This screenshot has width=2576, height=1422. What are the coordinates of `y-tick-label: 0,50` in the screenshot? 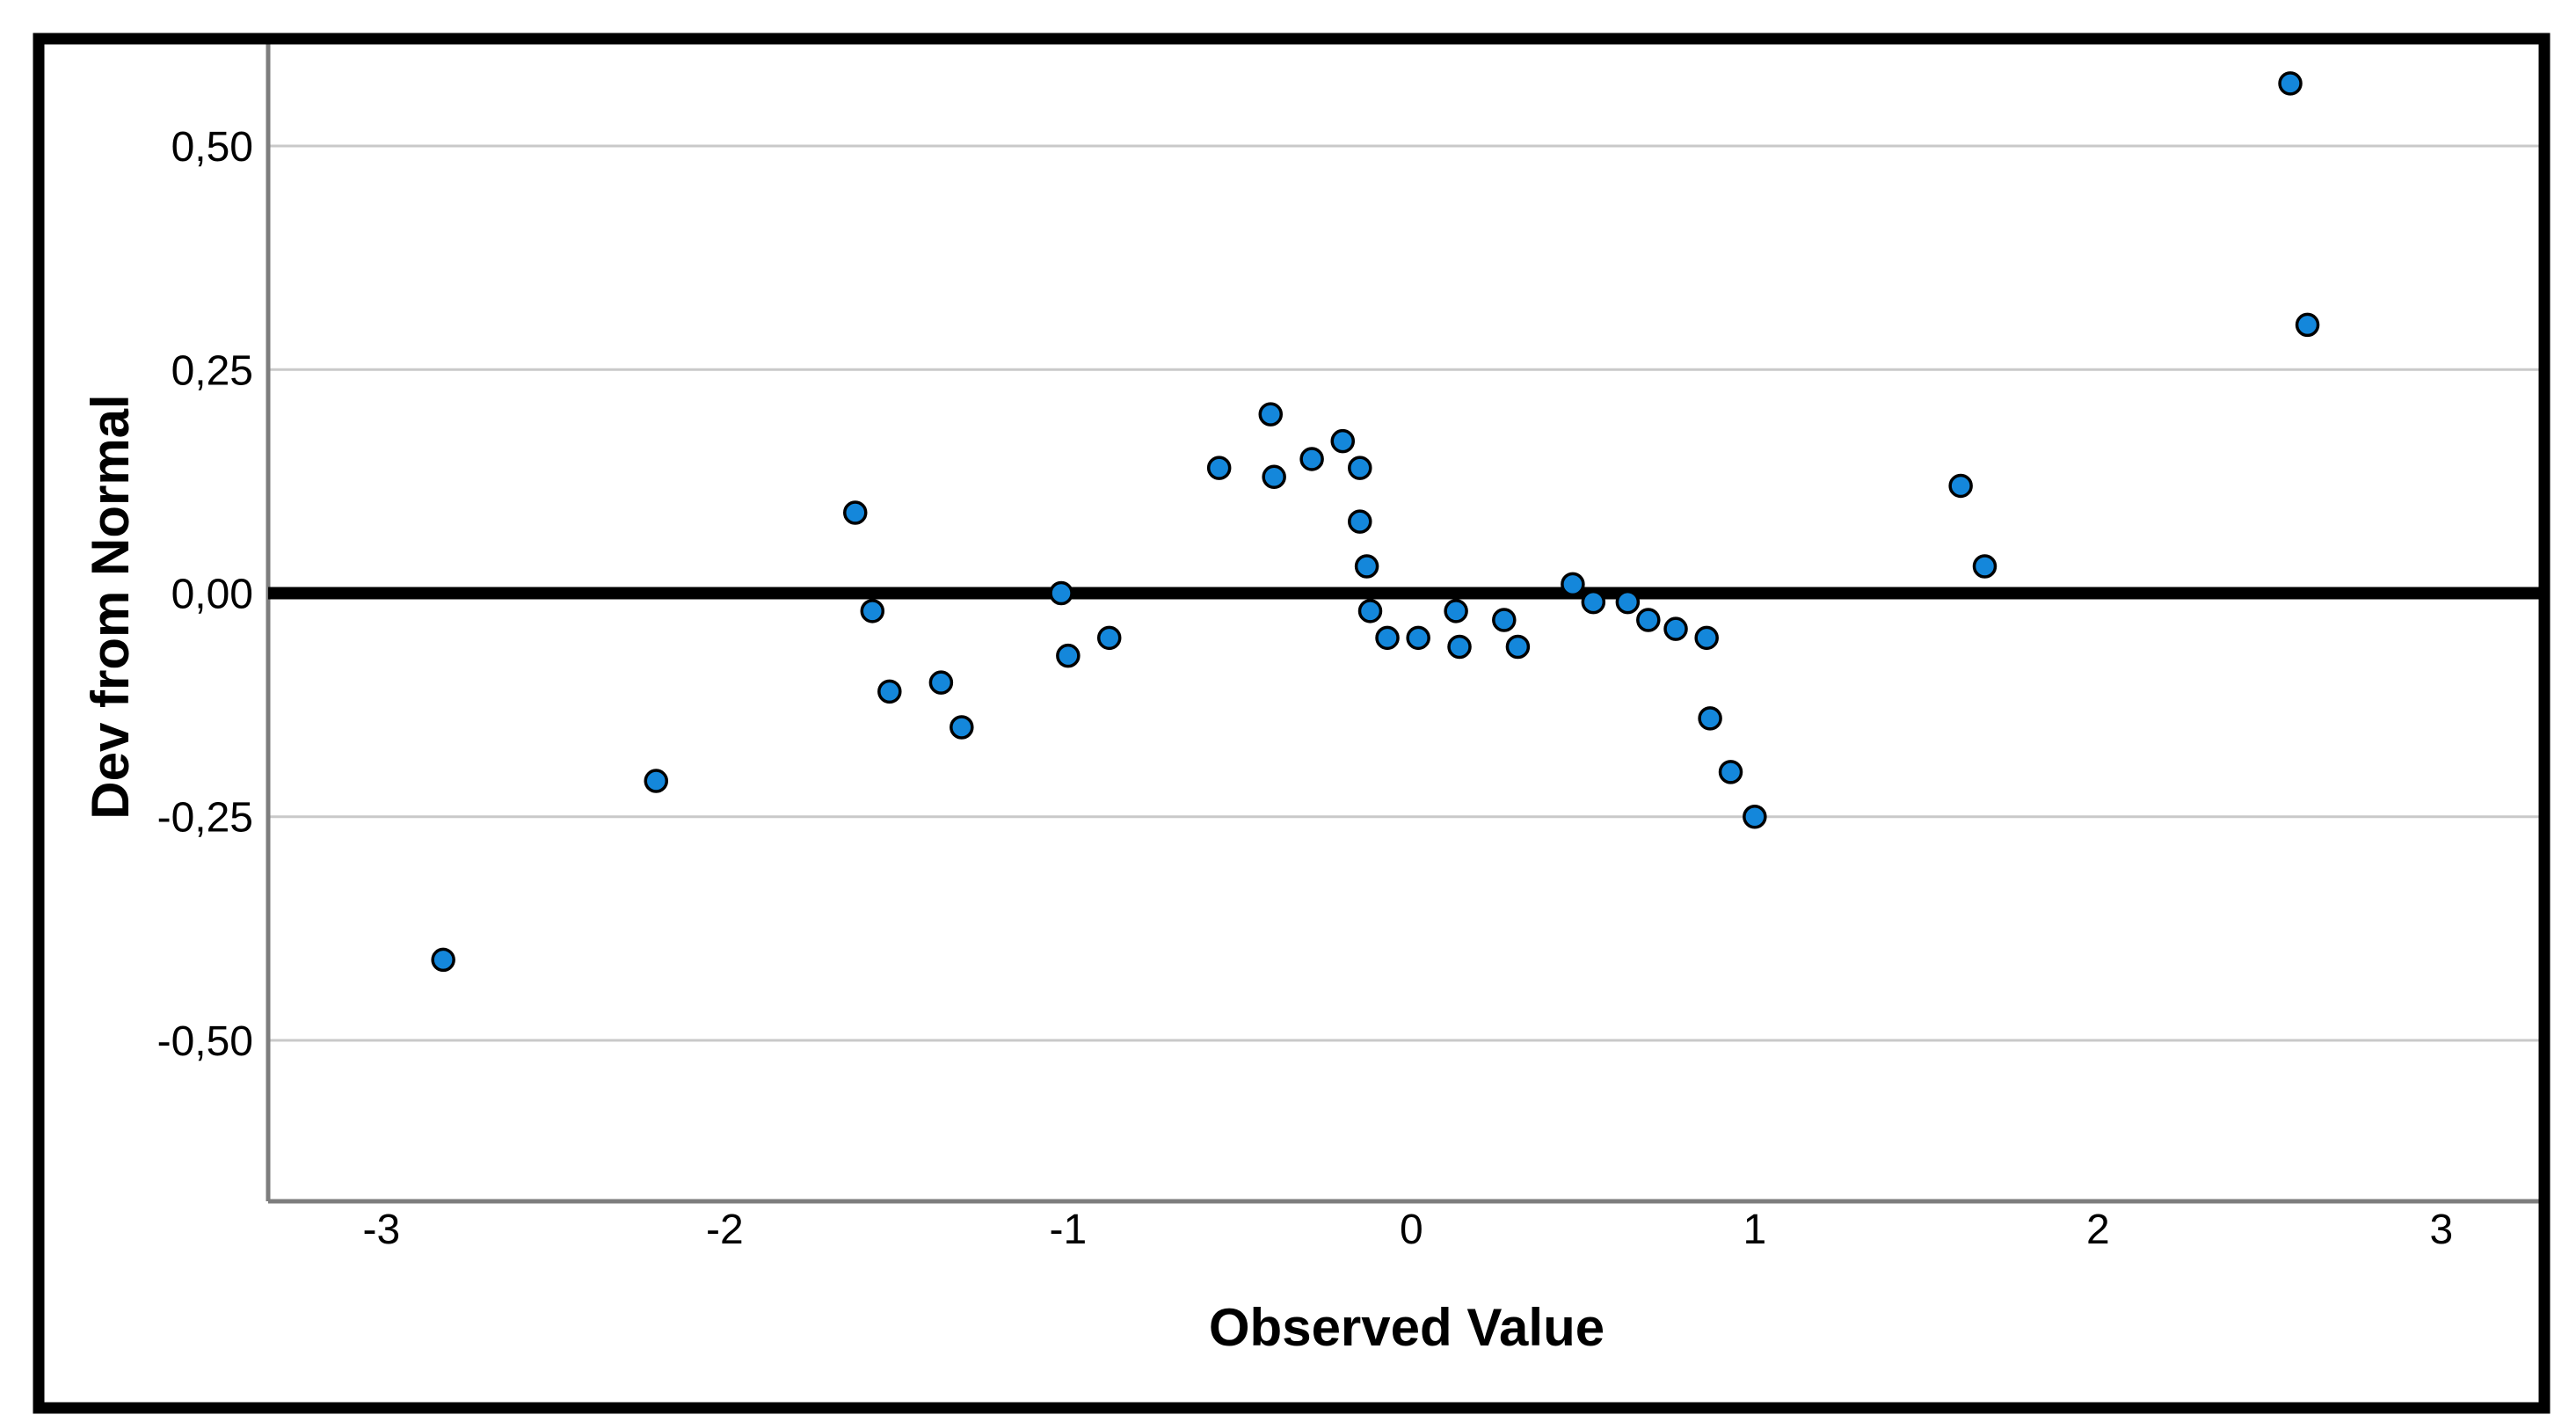 It's located at (212, 147).